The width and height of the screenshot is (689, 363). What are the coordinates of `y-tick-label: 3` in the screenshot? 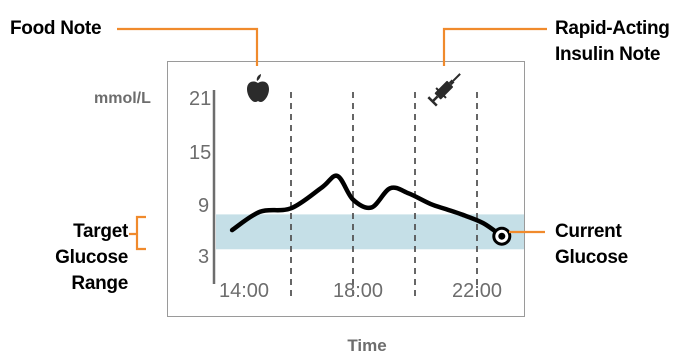 It's located at (204, 257).